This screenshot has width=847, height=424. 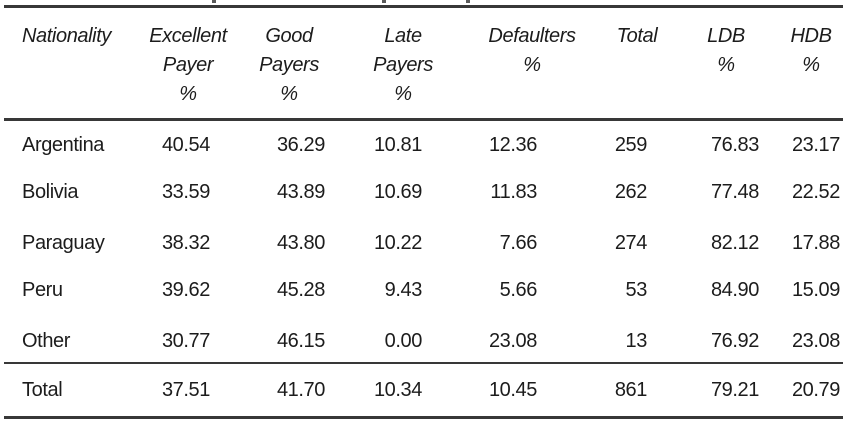 What do you see at coordinates (185, 145) in the screenshot?
I see `data-cell: 40.54` at bounding box center [185, 145].